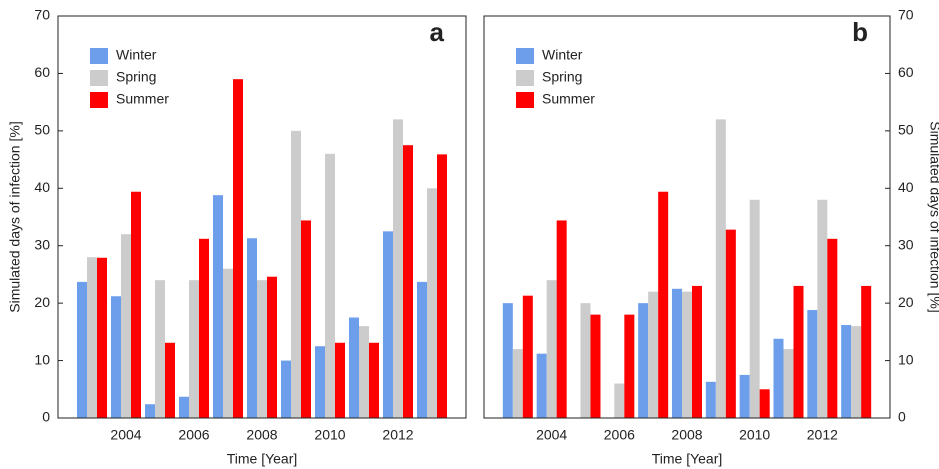 This screenshot has width=939, height=469. What do you see at coordinates (619, 435) in the screenshot?
I see `x-tick-label: 2006` at bounding box center [619, 435].